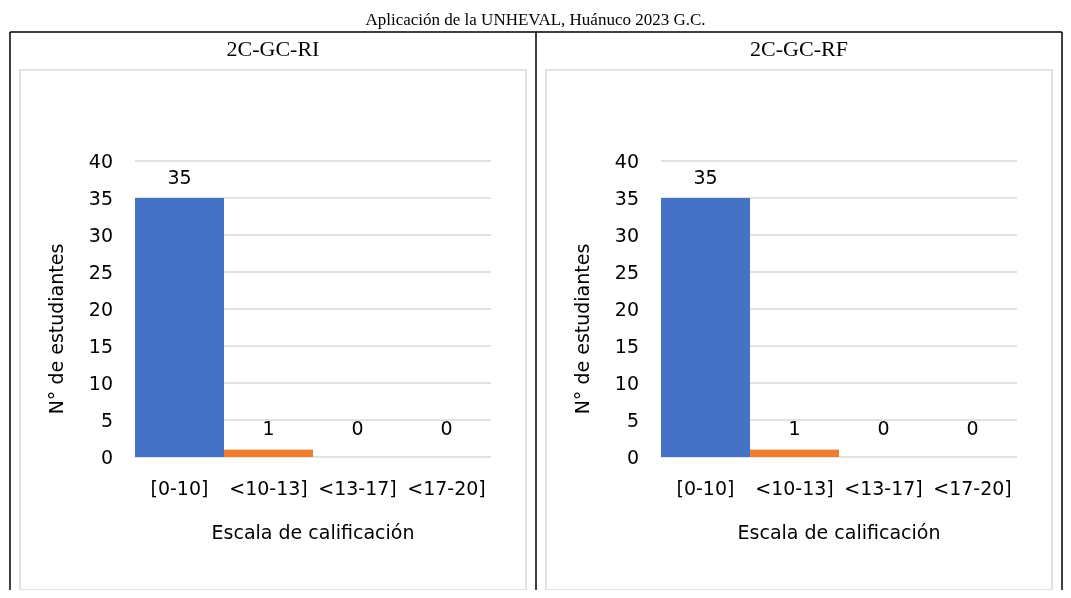 This screenshot has height=598, width=1071. Describe the element at coordinates (273, 48) in the screenshot. I see `chart-title: 2C-GC-RI` at that location.